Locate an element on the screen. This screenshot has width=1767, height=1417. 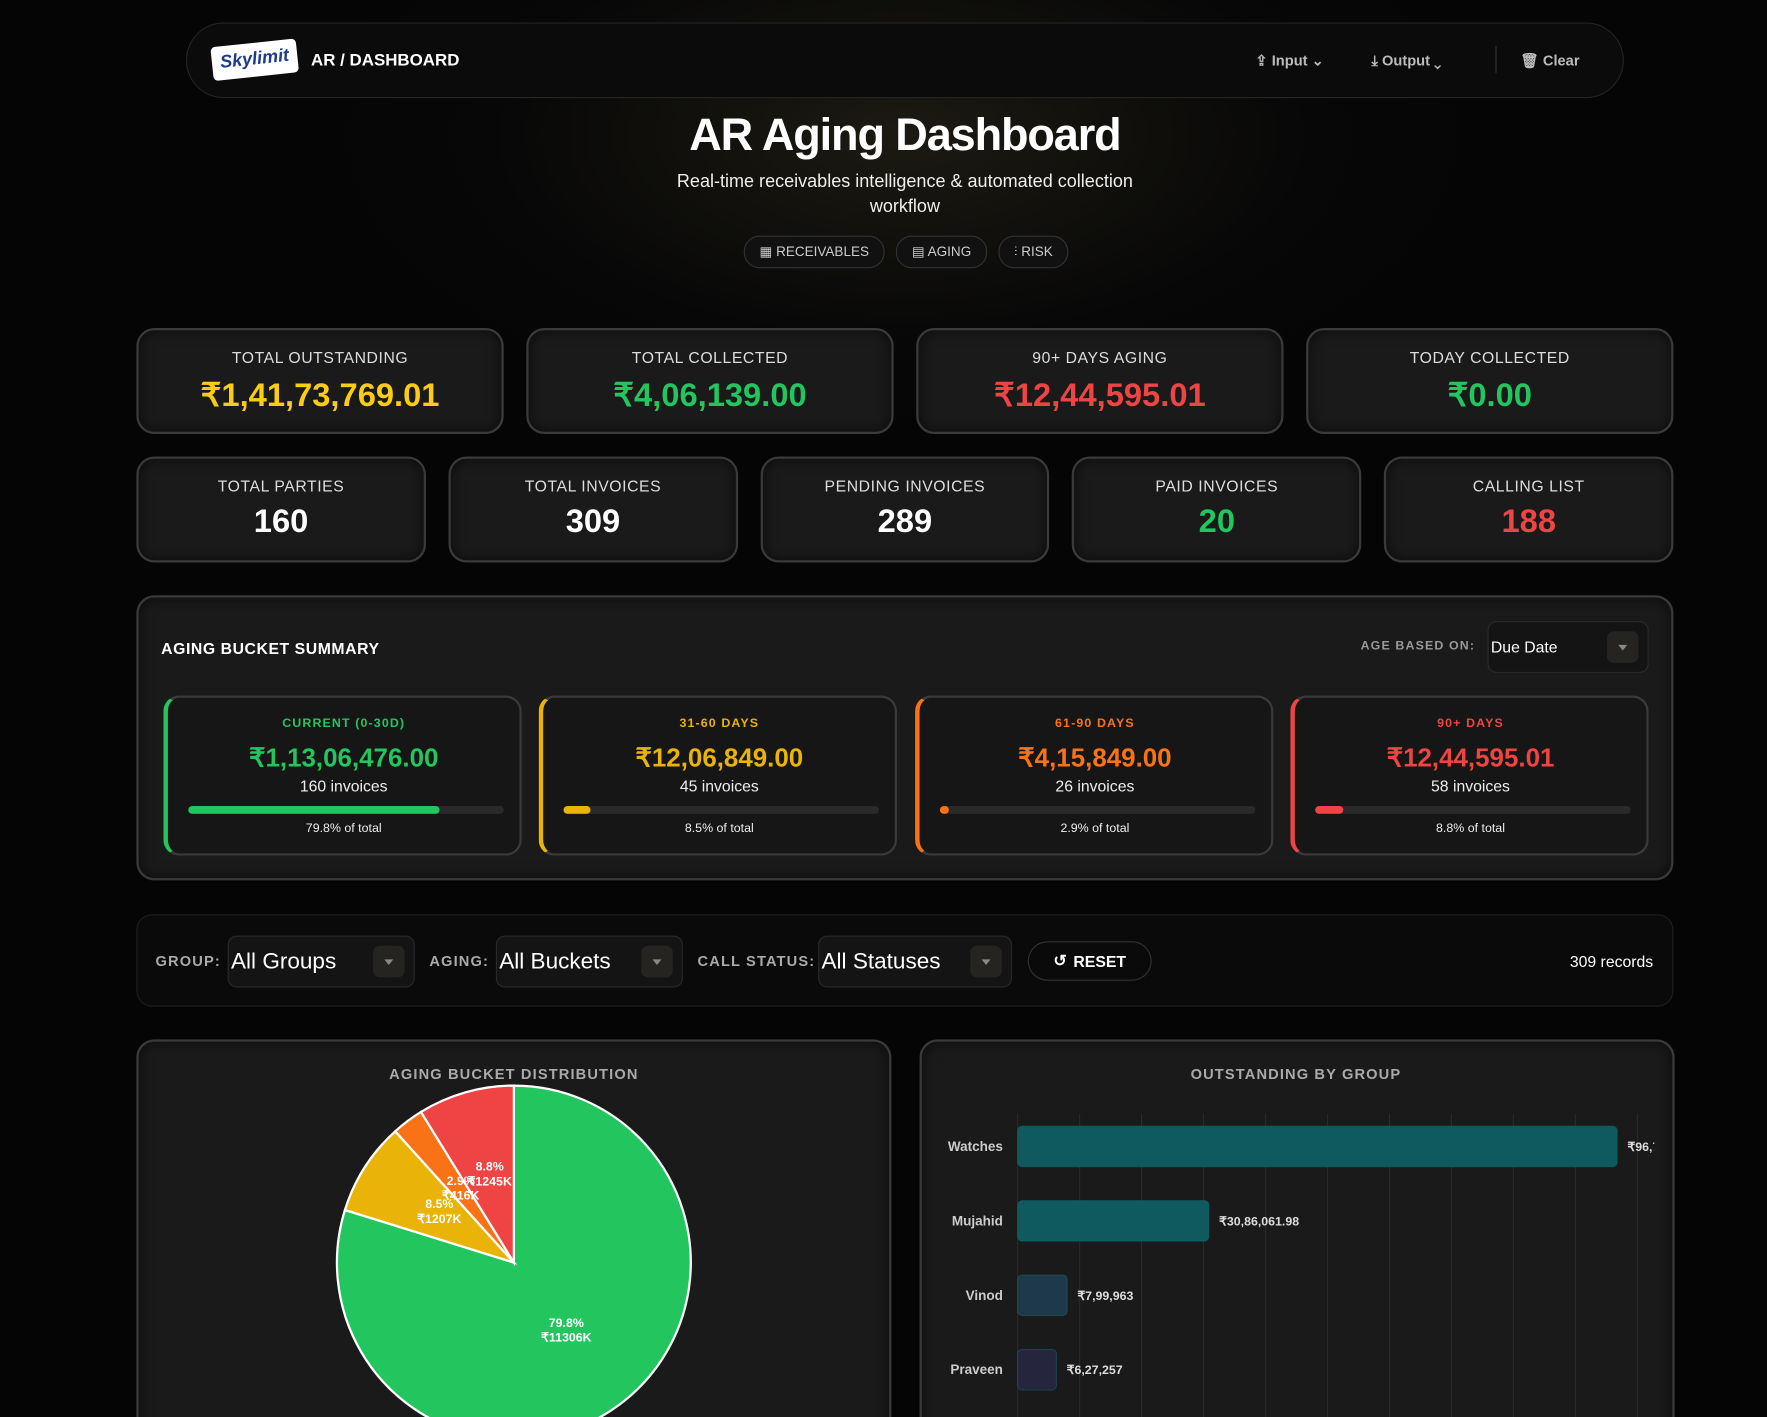
tag-label: RISK is located at coordinates (1037, 251).